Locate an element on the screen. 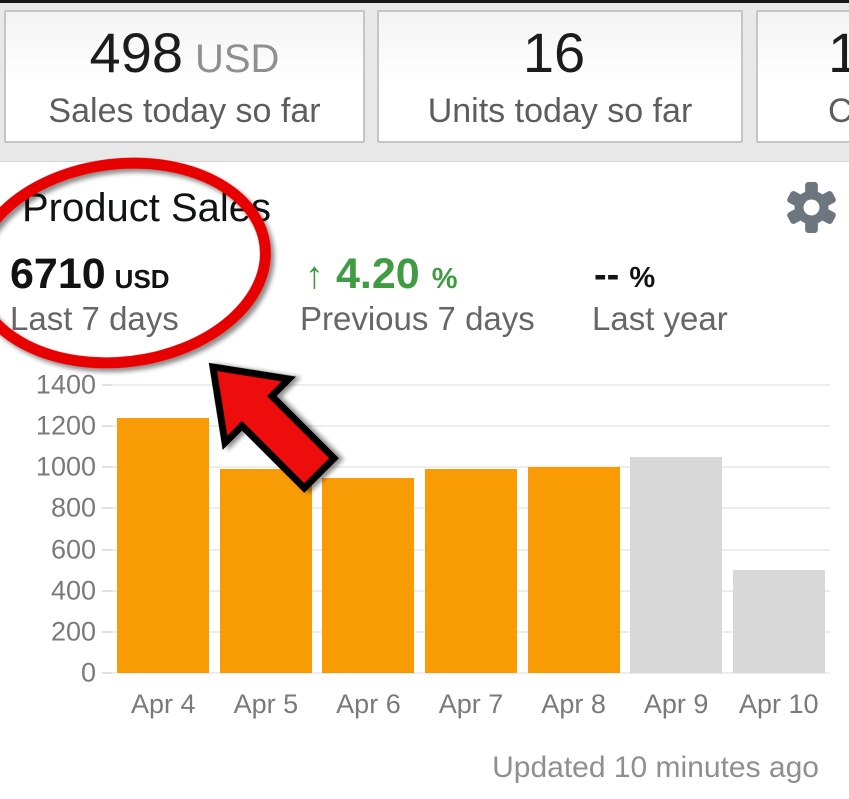  card-label: C is located at coordinates (838, 111).